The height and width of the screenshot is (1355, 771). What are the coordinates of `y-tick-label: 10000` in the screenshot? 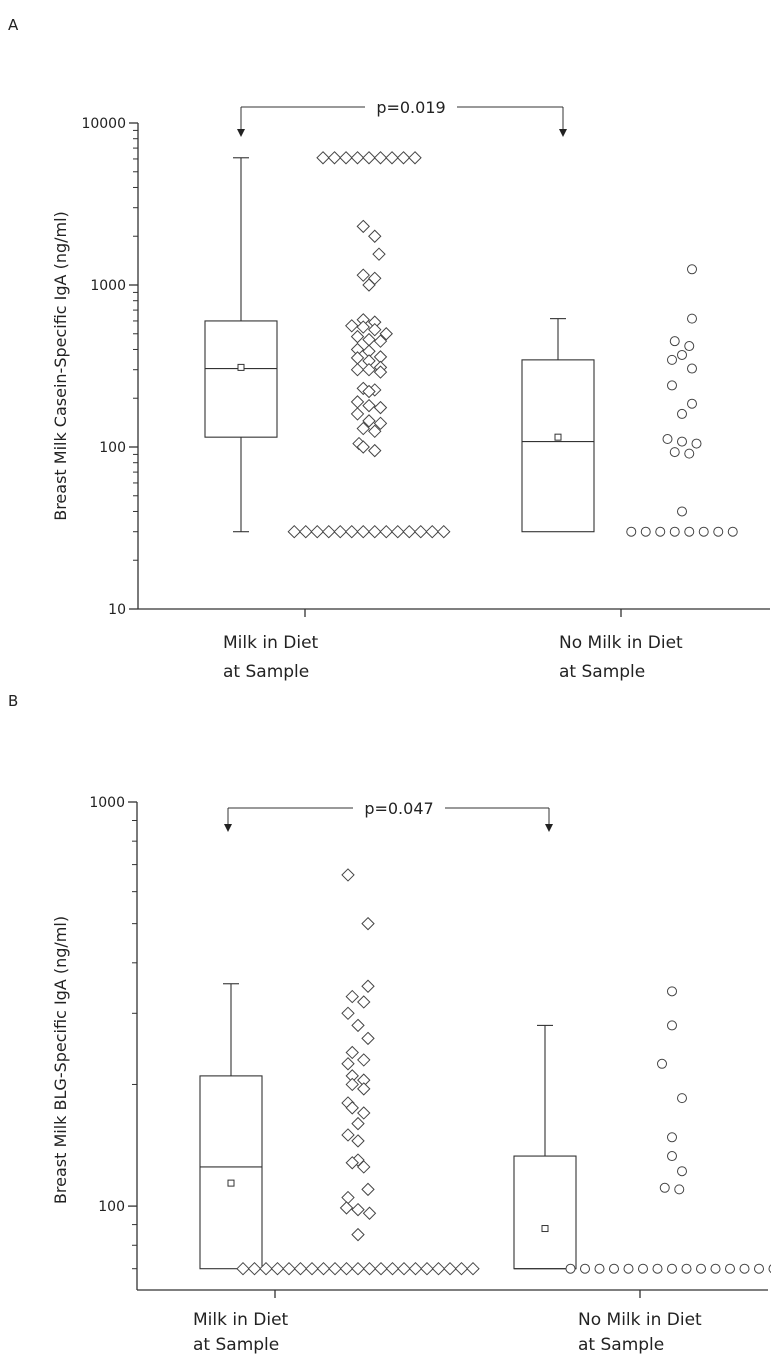 It's located at (103, 124).